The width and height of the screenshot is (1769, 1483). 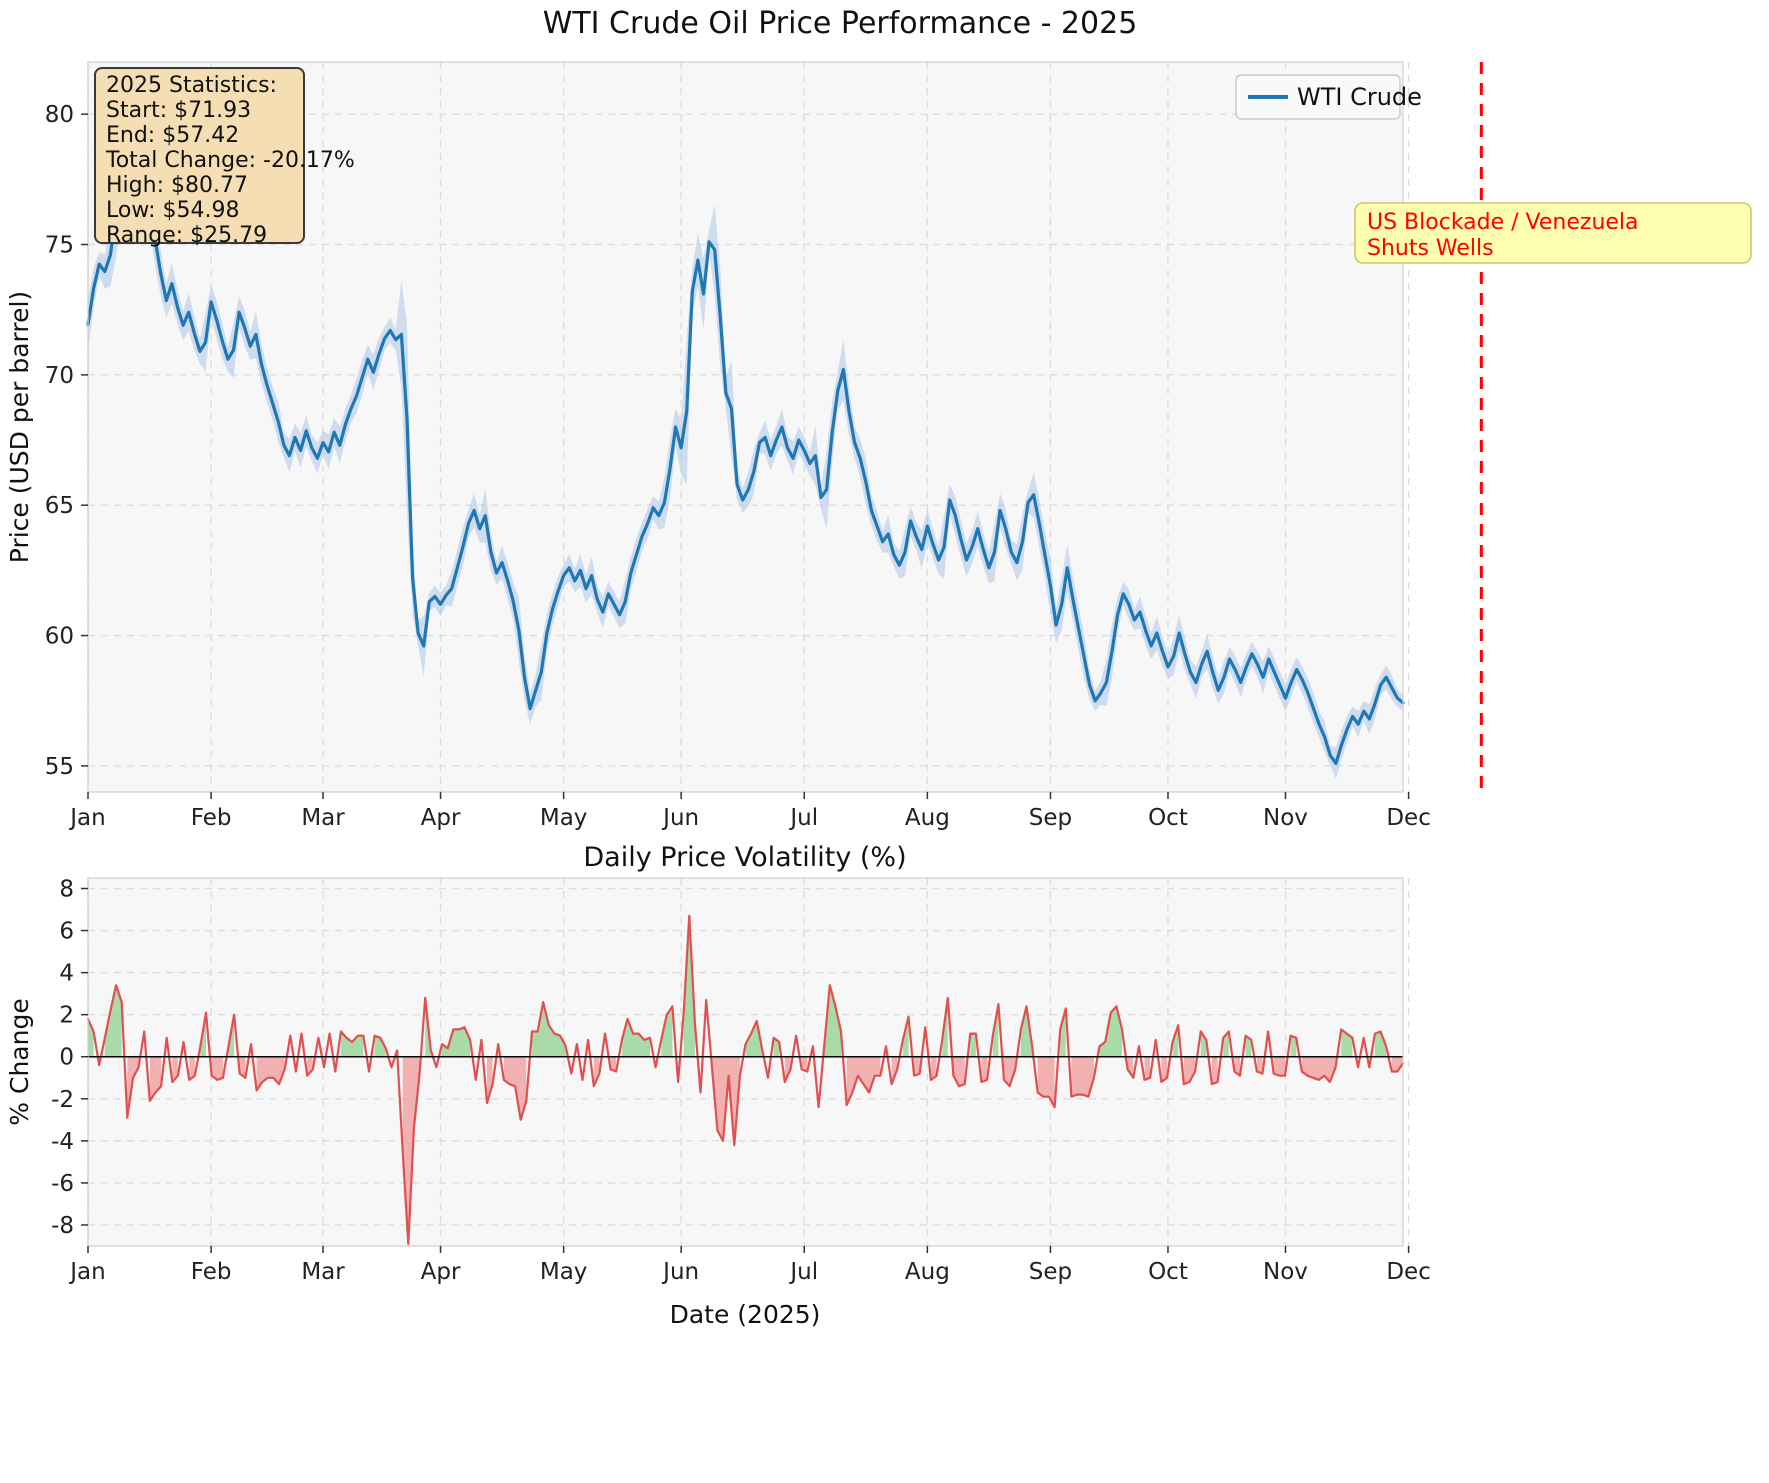 I want to click on svg-text: 6, so click(x=66, y=932).